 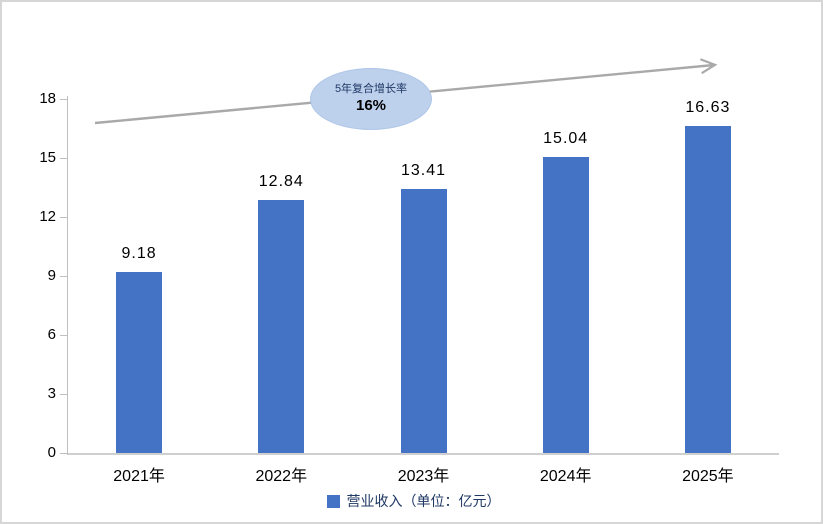 What do you see at coordinates (281, 476) in the screenshot?
I see `x-tick-label: 2022年` at bounding box center [281, 476].